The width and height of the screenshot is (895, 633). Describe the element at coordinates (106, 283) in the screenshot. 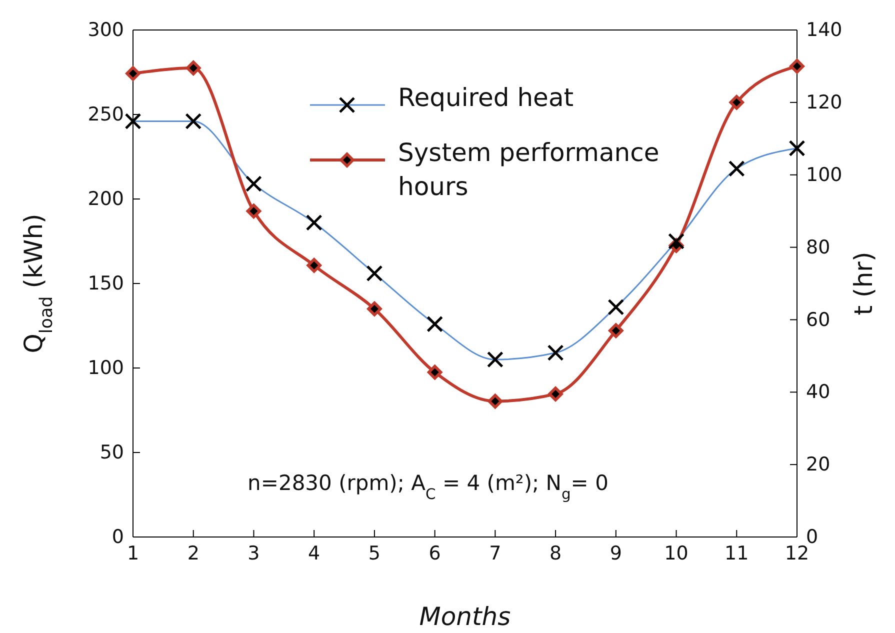

I see `y-tick-label: 150` at that location.